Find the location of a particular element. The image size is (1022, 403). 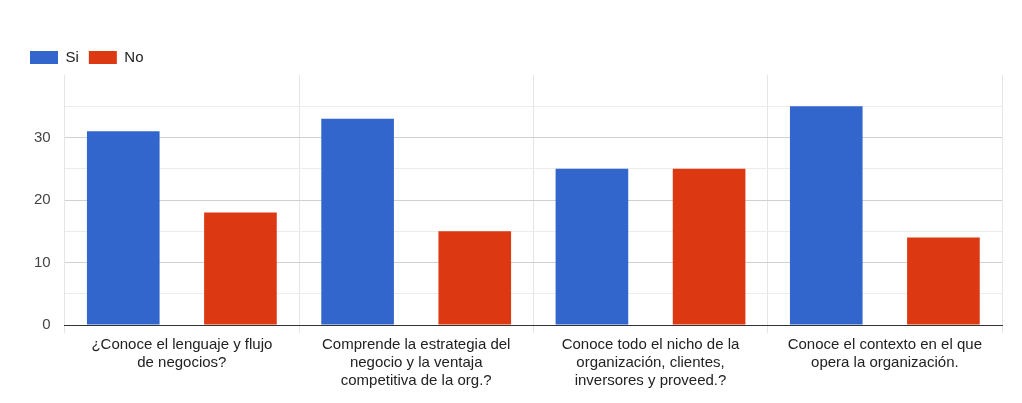

y-tick-label: 0 is located at coordinates (46, 324).